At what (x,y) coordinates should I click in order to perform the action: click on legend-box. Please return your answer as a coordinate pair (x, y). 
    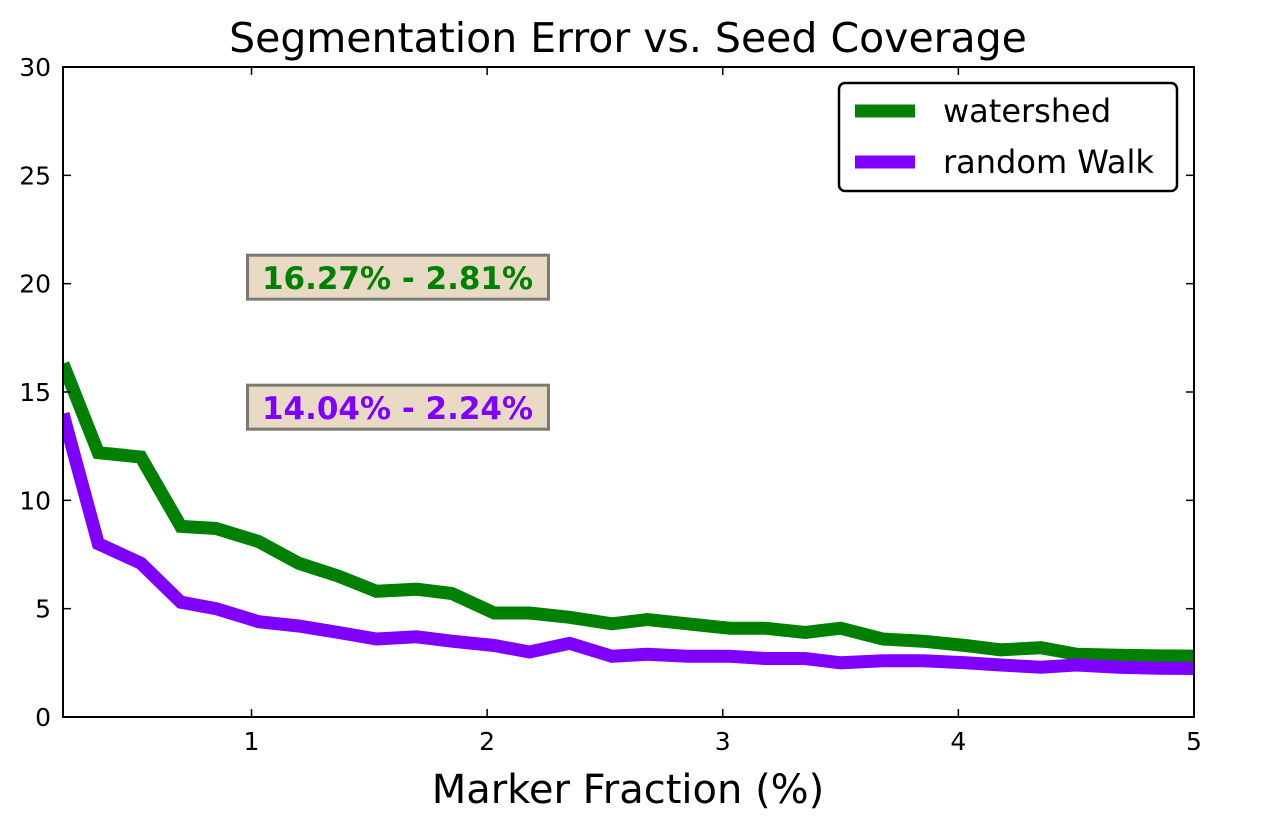
    Looking at the image, I should click on (1008, 137).